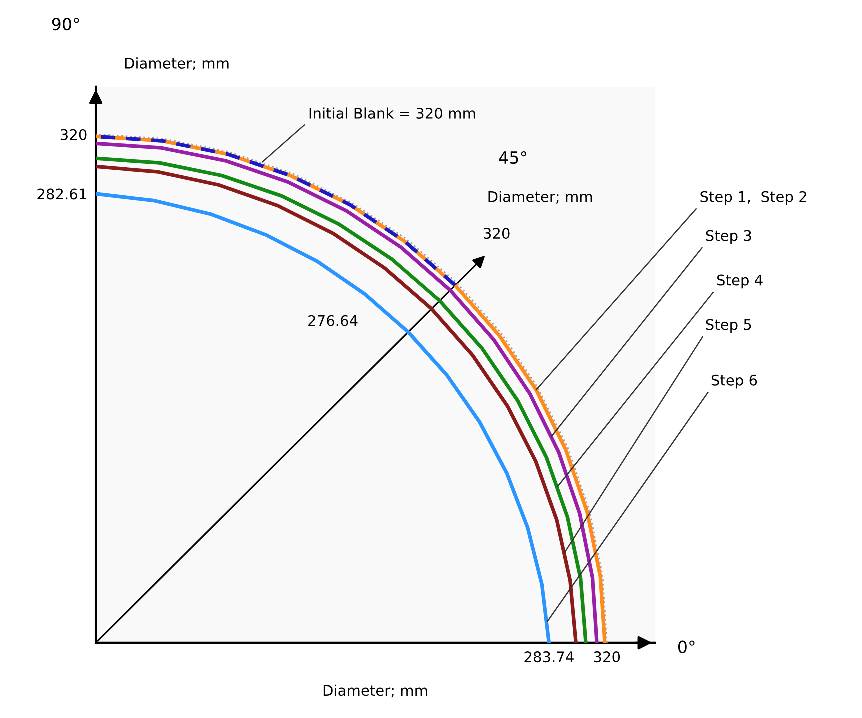  What do you see at coordinates (735, 381) in the screenshot?
I see `text: Step 6` at bounding box center [735, 381].